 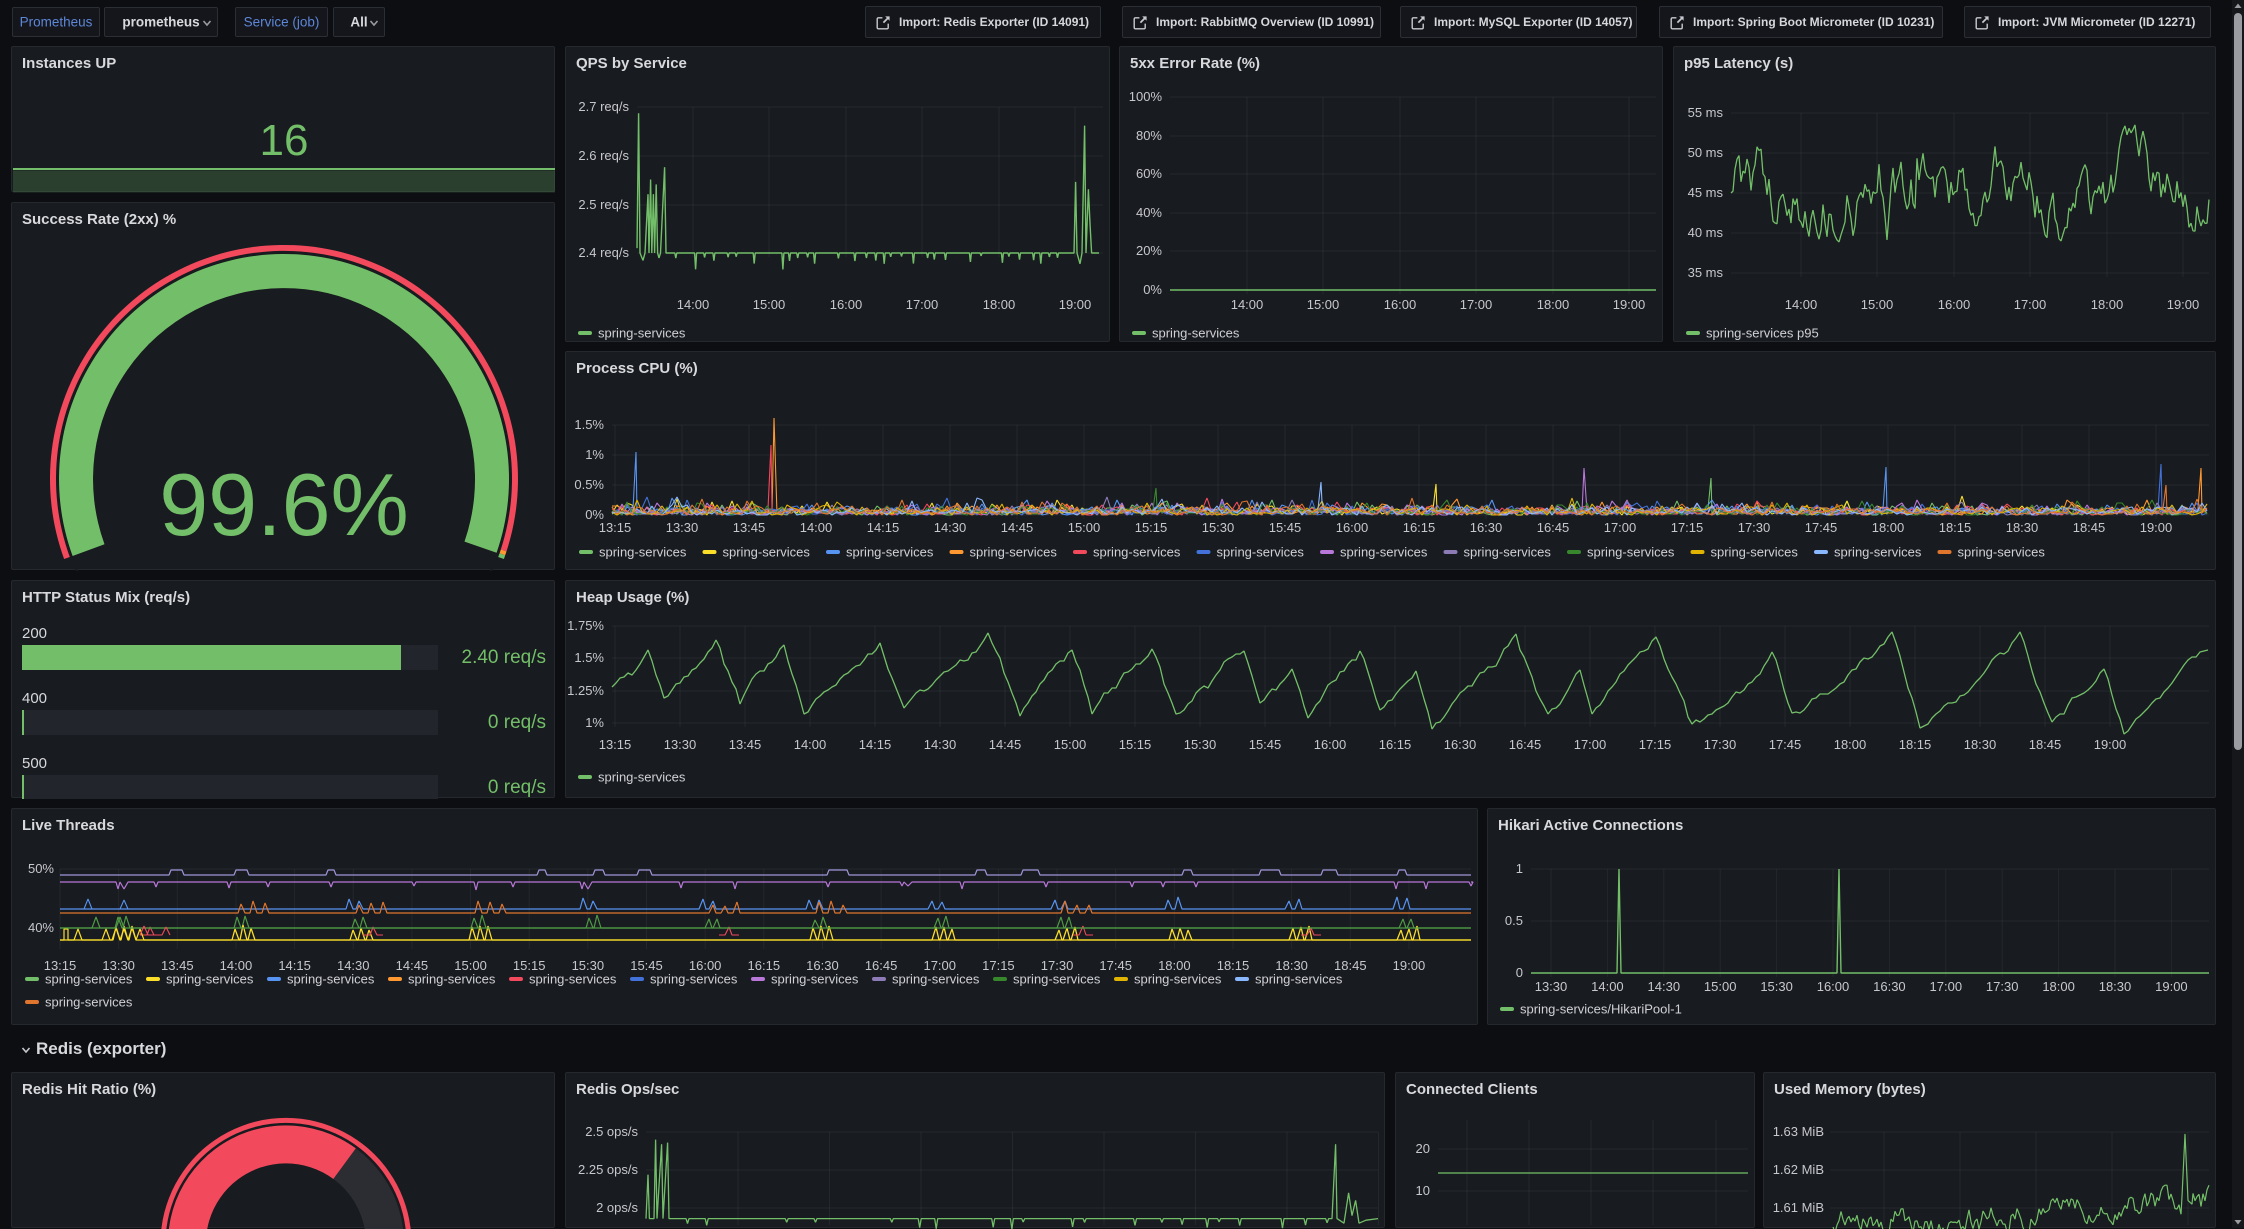 What do you see at coordinates (68, 825) in the screenshot?
I see `svg-text: Live Threads` at bounding box center [68, 825].